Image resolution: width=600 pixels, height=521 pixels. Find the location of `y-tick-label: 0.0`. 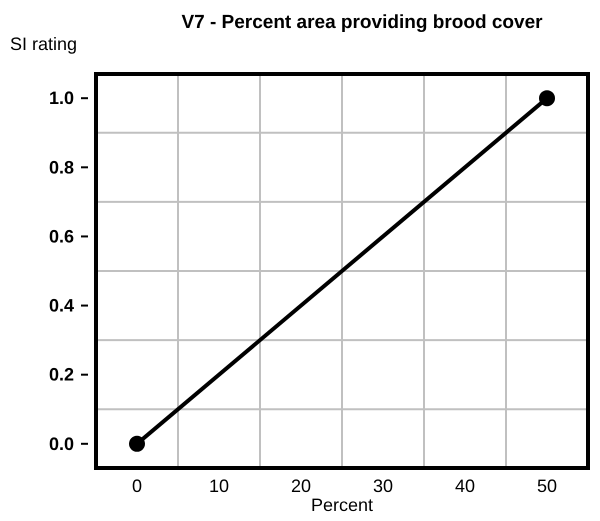

y-tick-label: 0.0 is located at coordinates (61, 444).